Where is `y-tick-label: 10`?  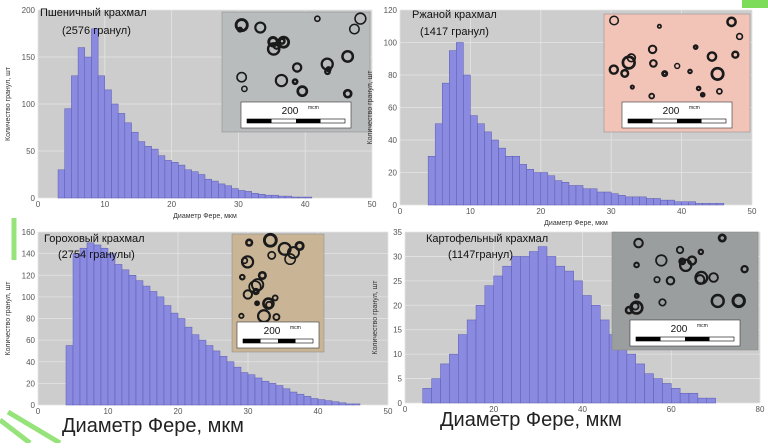 y-tick-label: 10 is located at coordinates (397, 354).